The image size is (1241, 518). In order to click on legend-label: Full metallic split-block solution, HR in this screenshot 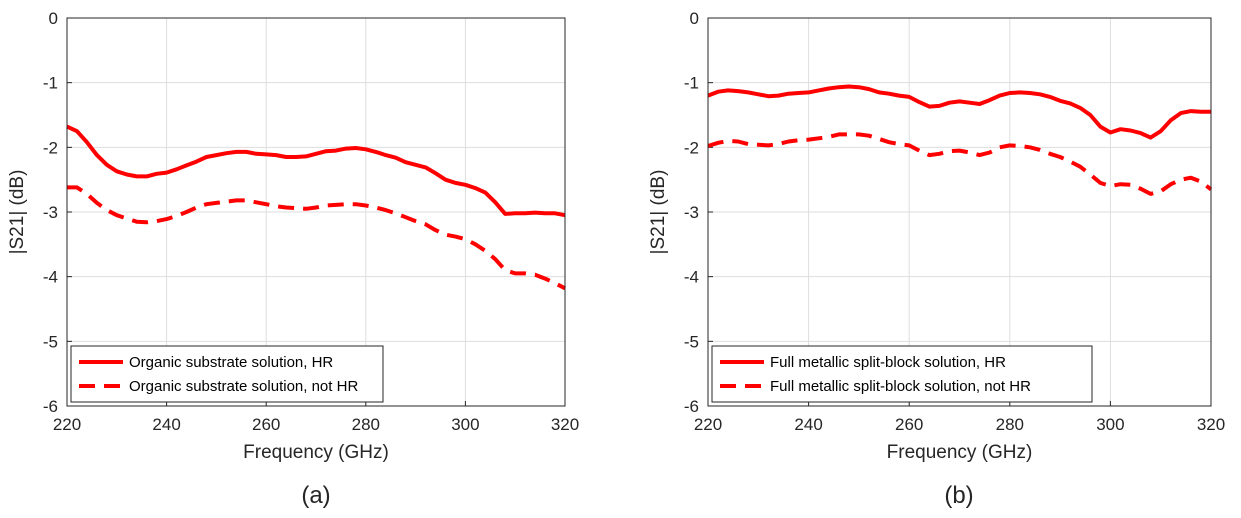, I will do `click(888, 362)`.